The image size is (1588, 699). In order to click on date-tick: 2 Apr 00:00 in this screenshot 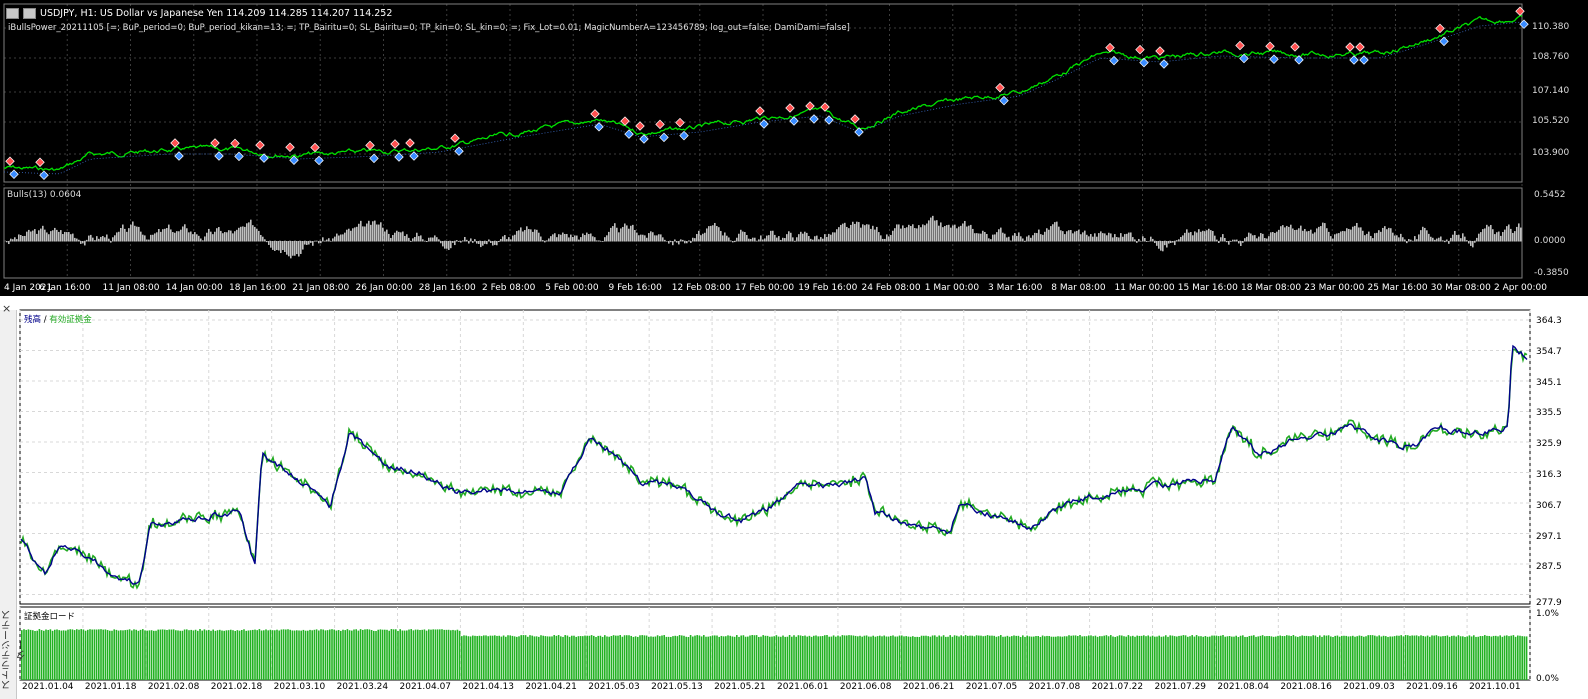, I will do `click(1520, 288)`.